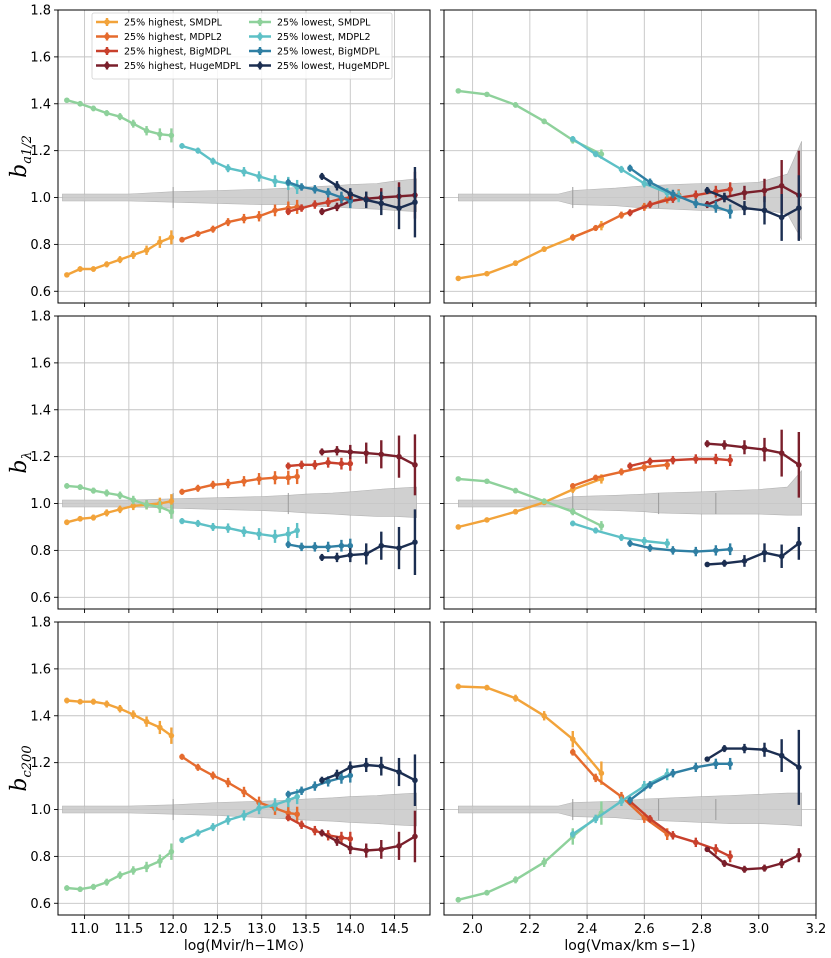  I want to click on panel-middle-right, so click(628, 464).